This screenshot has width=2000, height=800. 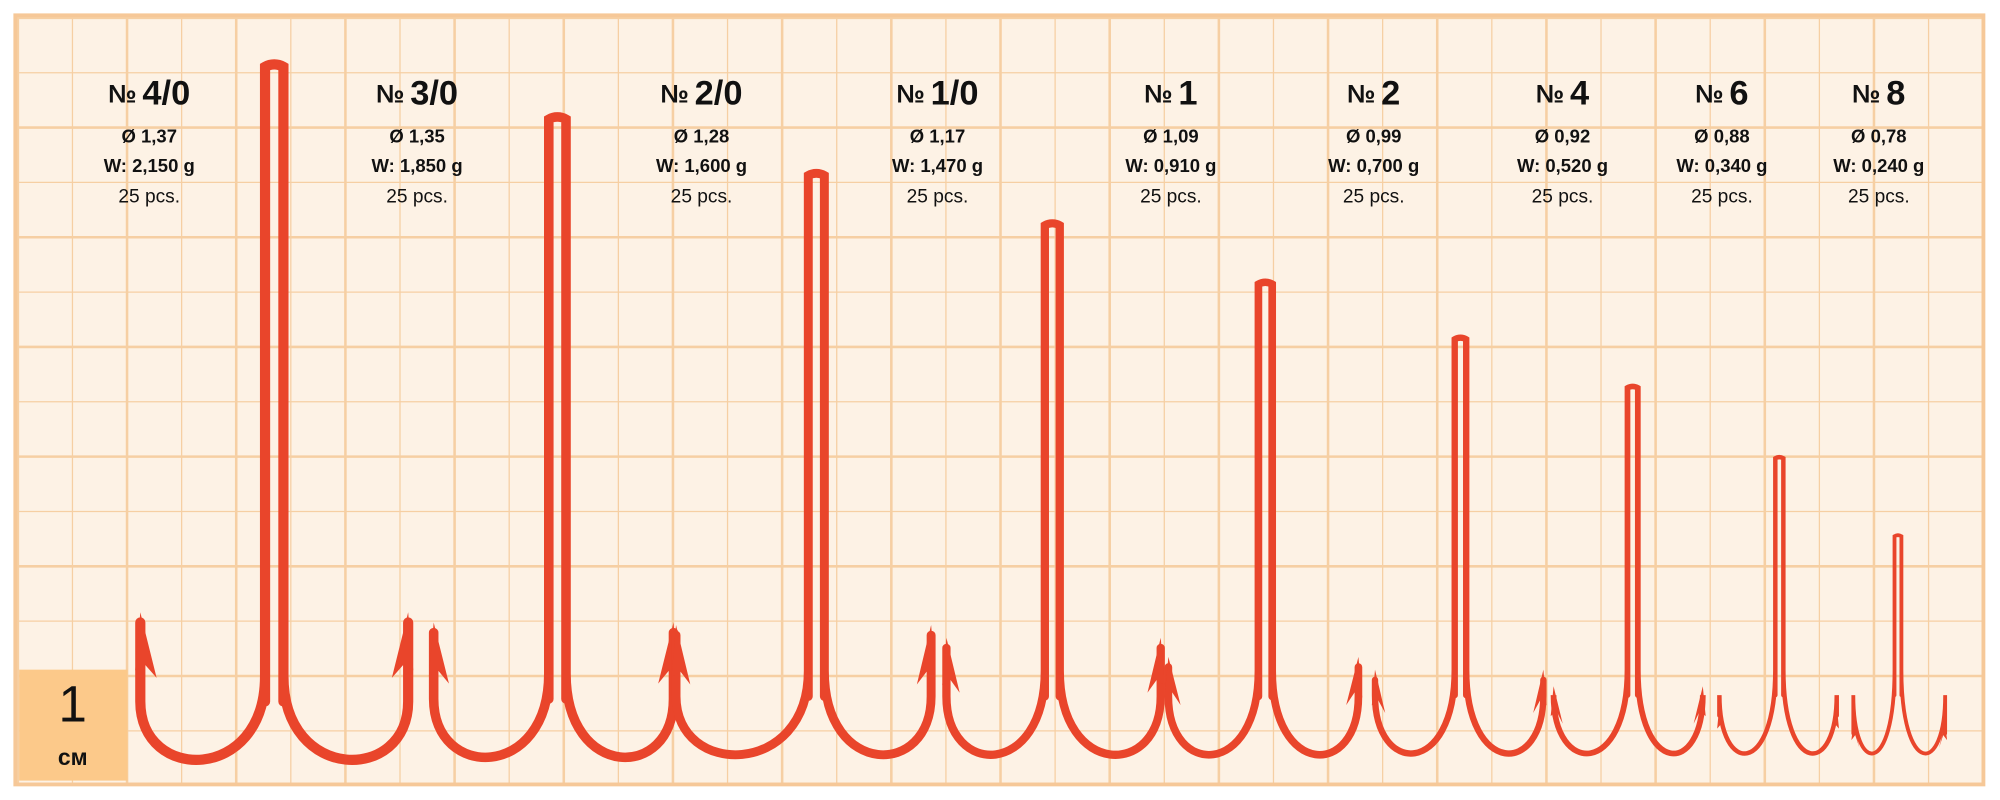 What do you see at coordinates (417, 136) in the screenshot?
I see `diameter: Ø 1,35` at bounding box center [417, 136].